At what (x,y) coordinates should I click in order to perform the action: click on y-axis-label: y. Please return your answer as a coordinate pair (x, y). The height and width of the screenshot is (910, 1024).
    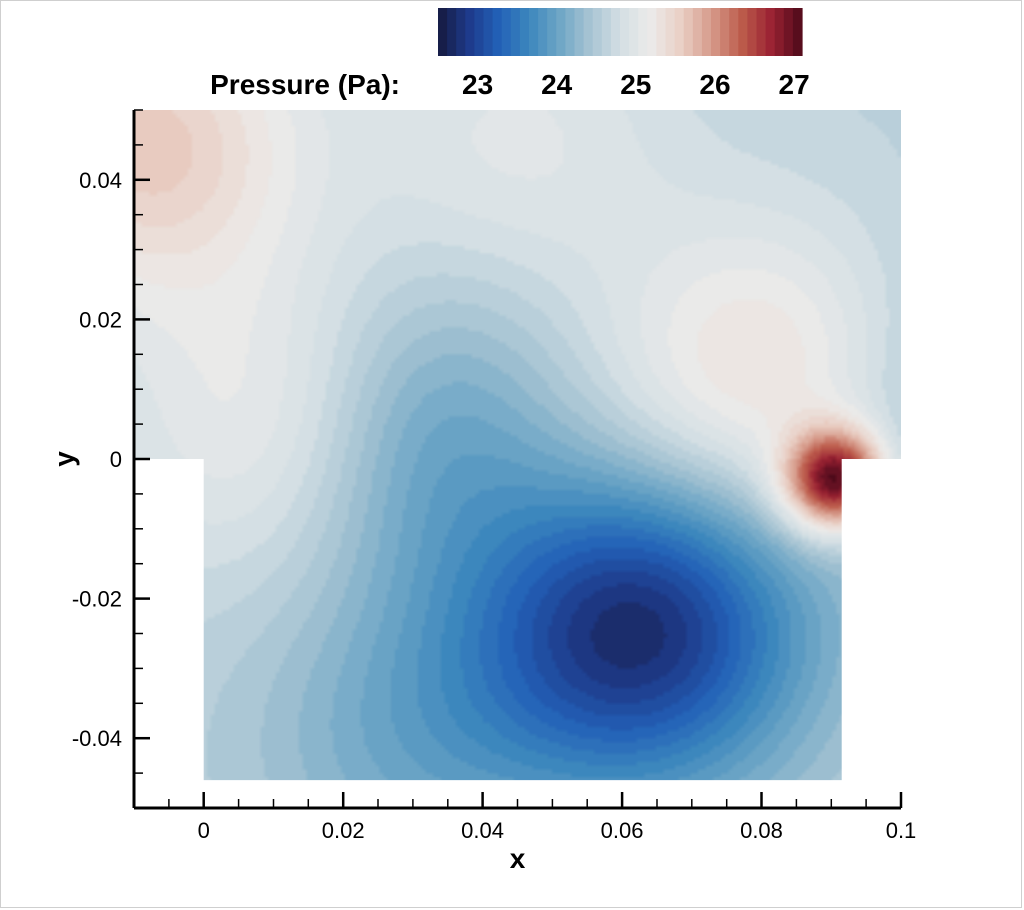
    Looking at the image, I should click on (63, 459).